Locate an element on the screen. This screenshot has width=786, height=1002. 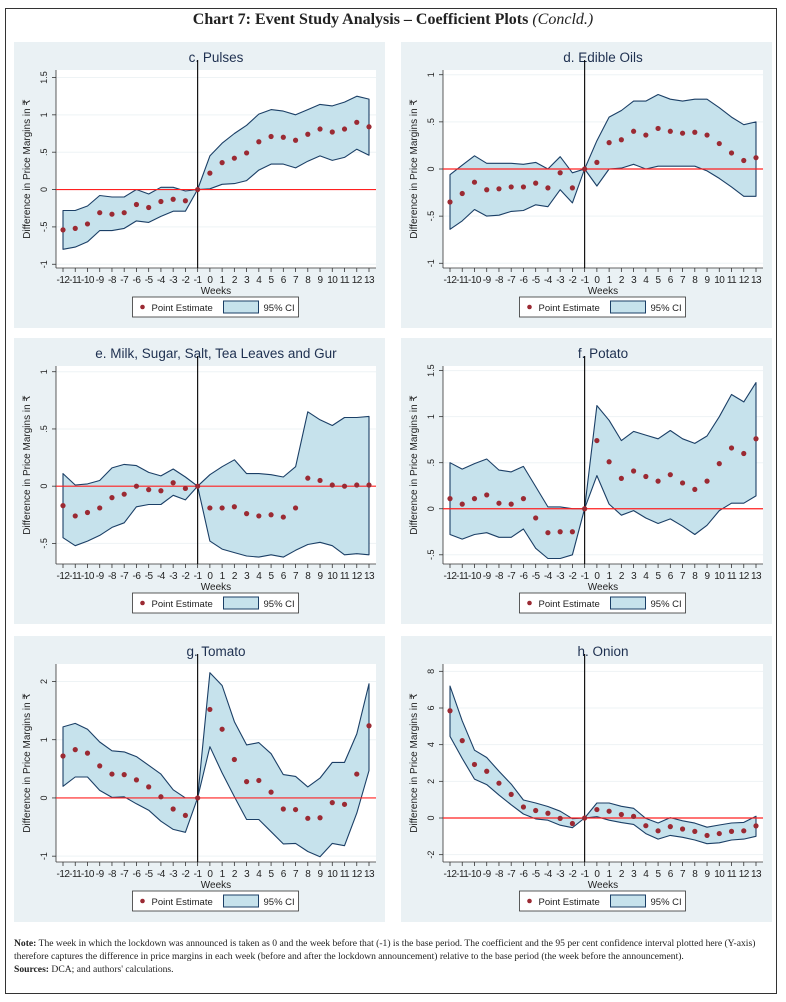
x-tick-label: 0 is located at coordinates (597, 280).